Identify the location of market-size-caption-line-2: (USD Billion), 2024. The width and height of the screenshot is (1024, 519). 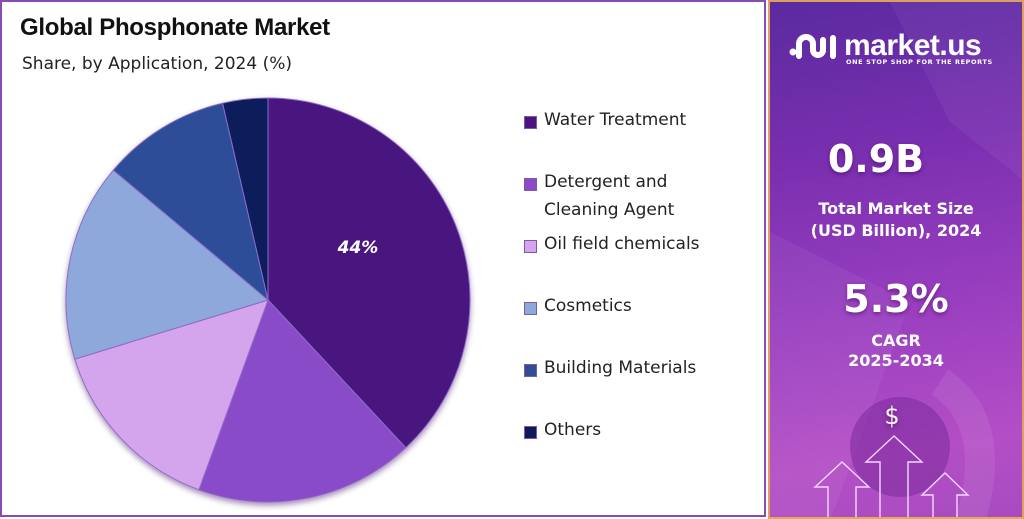
(896, 230).